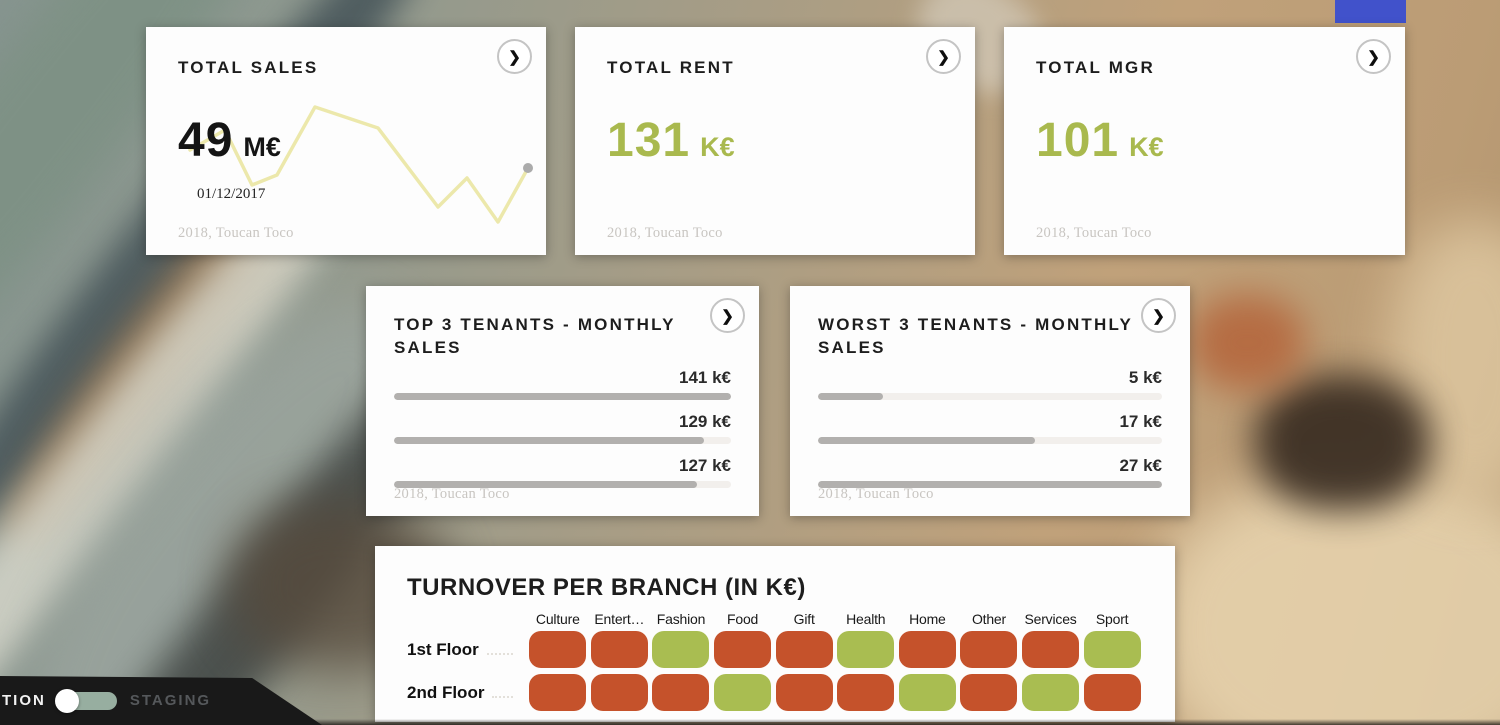  I want to click on heatmap-row-label: 2nd Floor, so click(467, 693).